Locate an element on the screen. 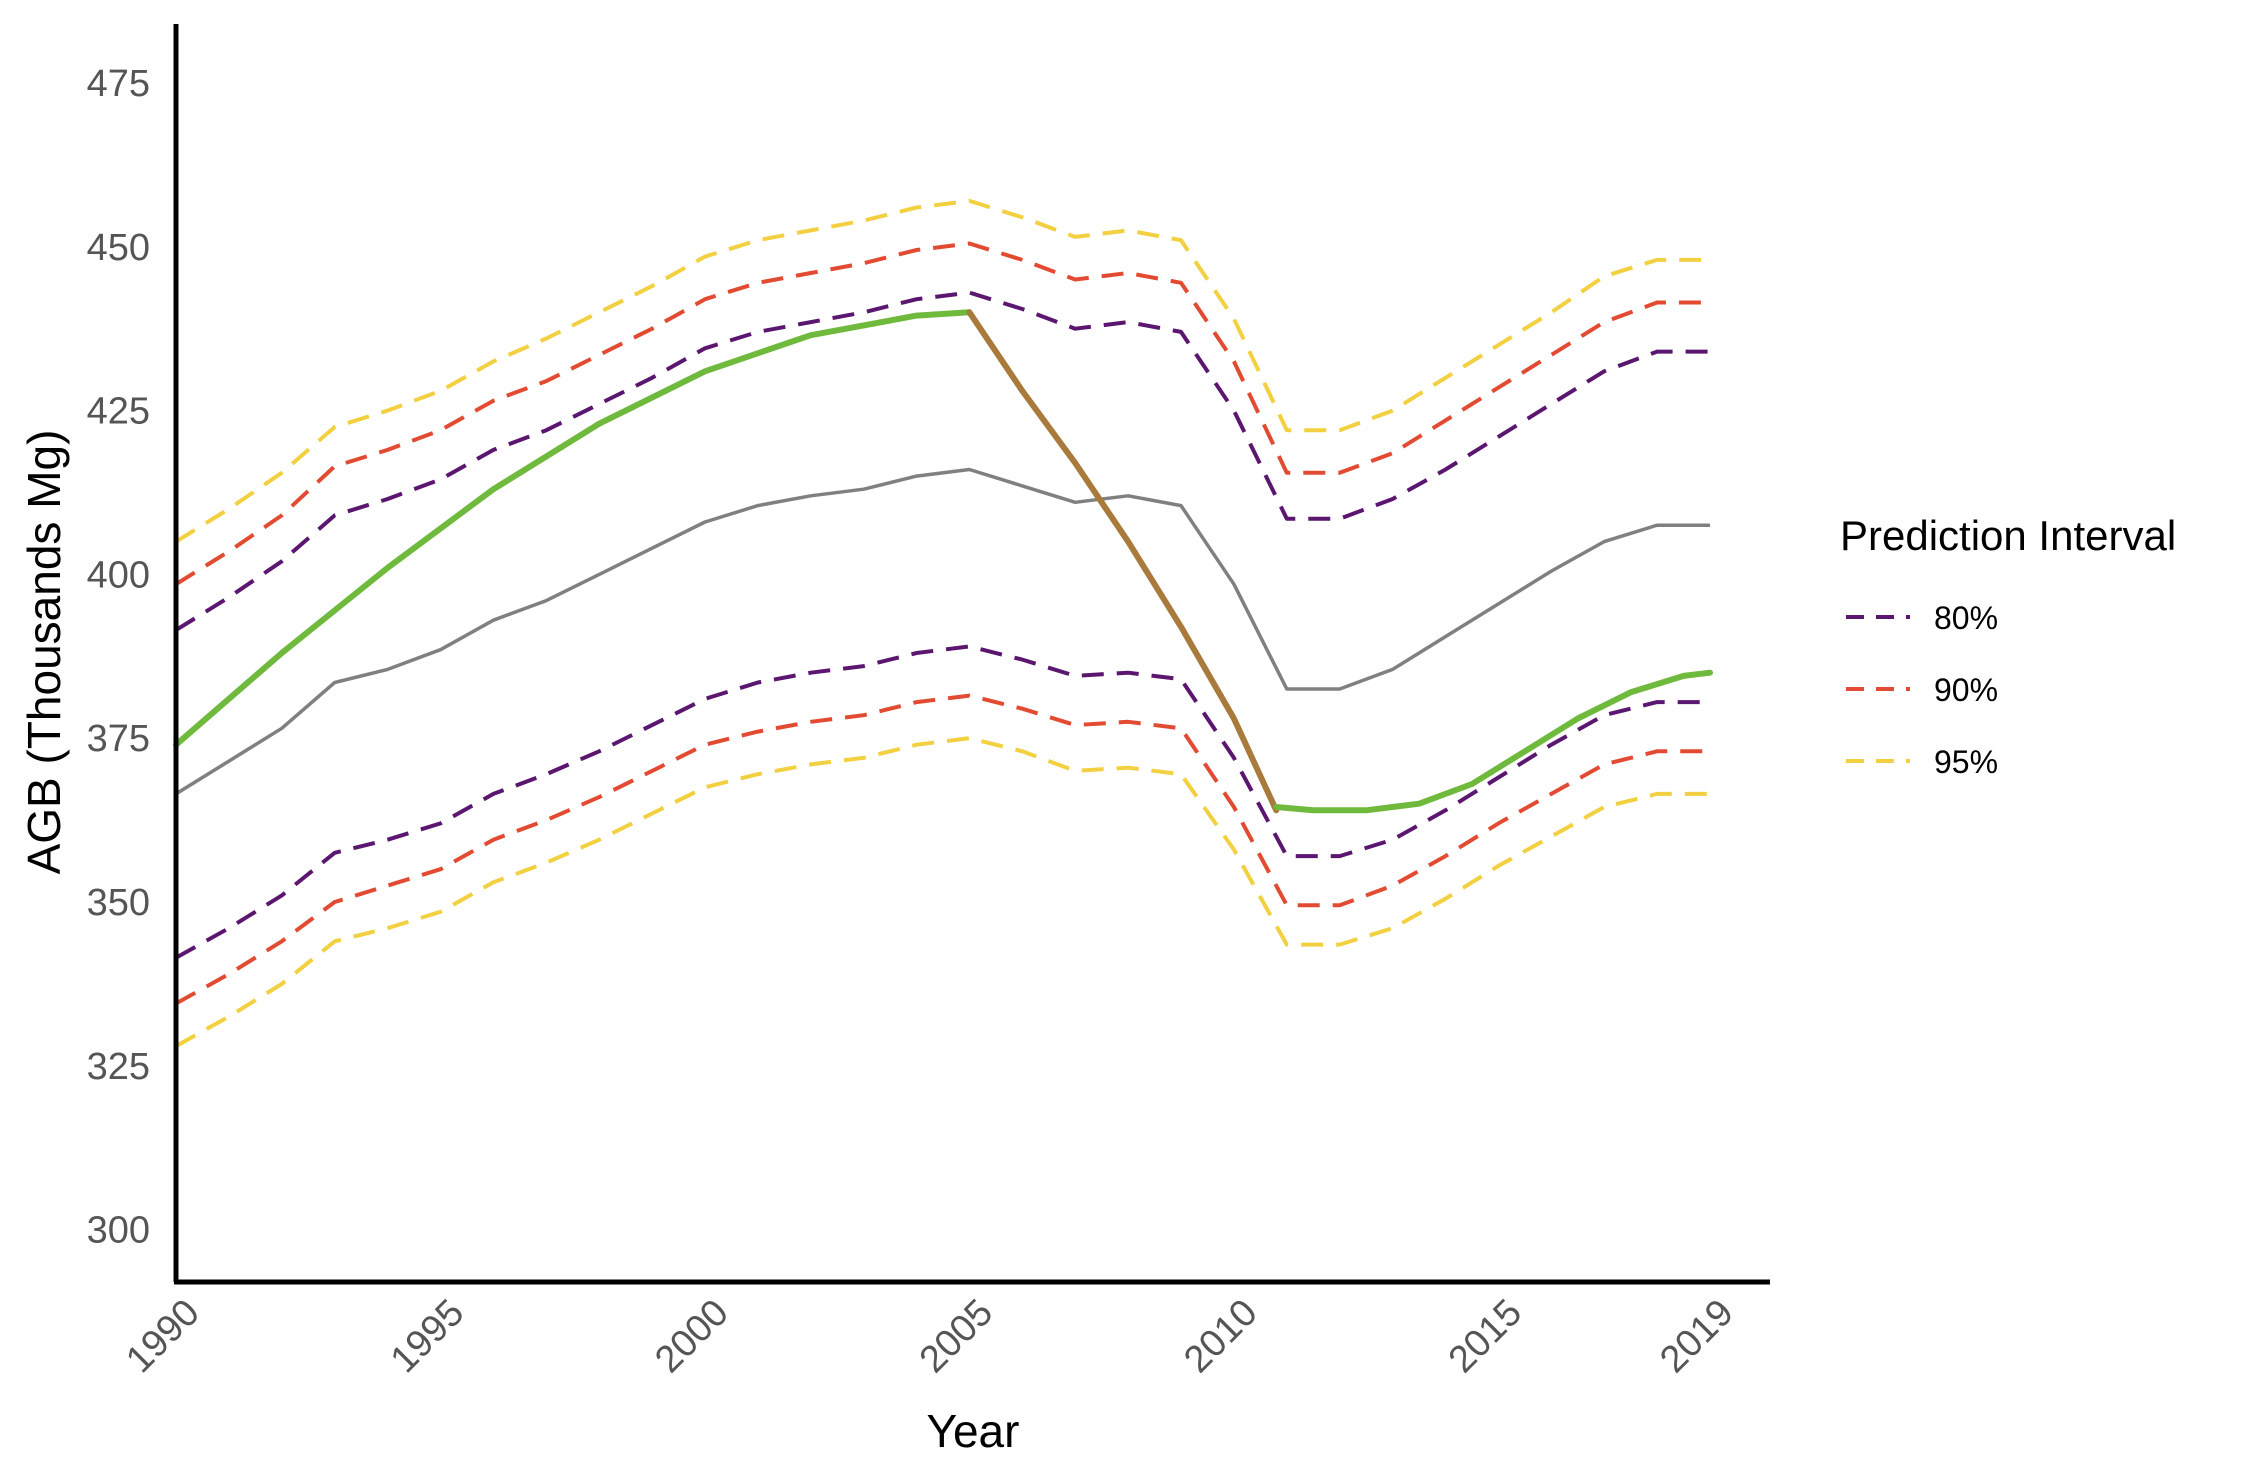 The image size is (2244, 1476). series-90pct-lower is located at coordinates (942, 849).